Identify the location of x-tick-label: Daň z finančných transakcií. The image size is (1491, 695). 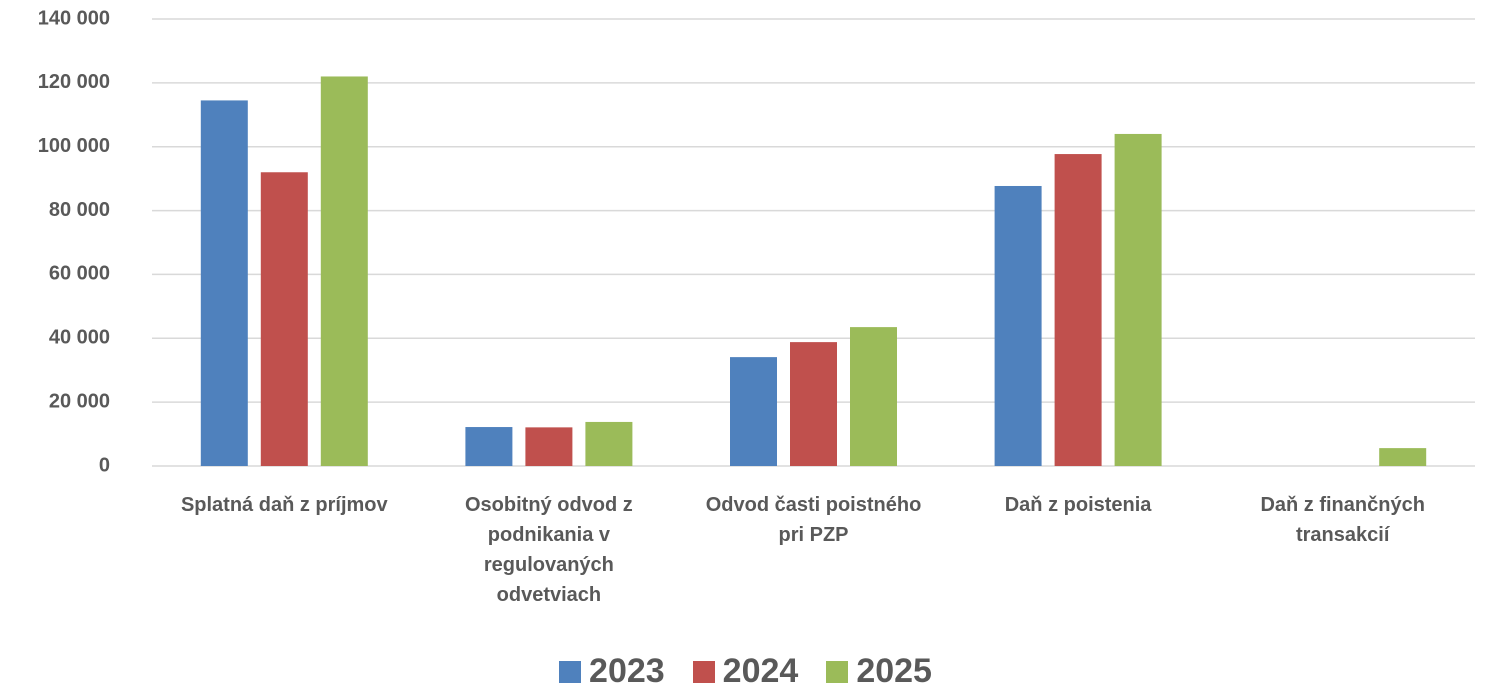
(1342, 520).